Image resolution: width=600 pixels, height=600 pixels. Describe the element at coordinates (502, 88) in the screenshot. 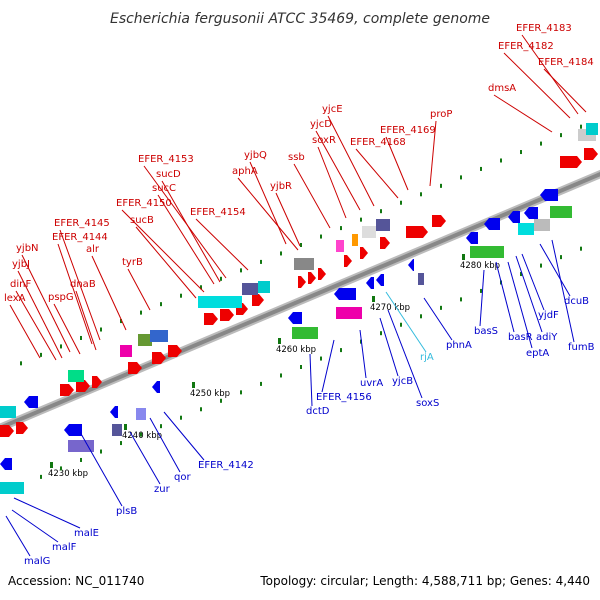

I see `gene-label-dmsa: dmsA` at that location.